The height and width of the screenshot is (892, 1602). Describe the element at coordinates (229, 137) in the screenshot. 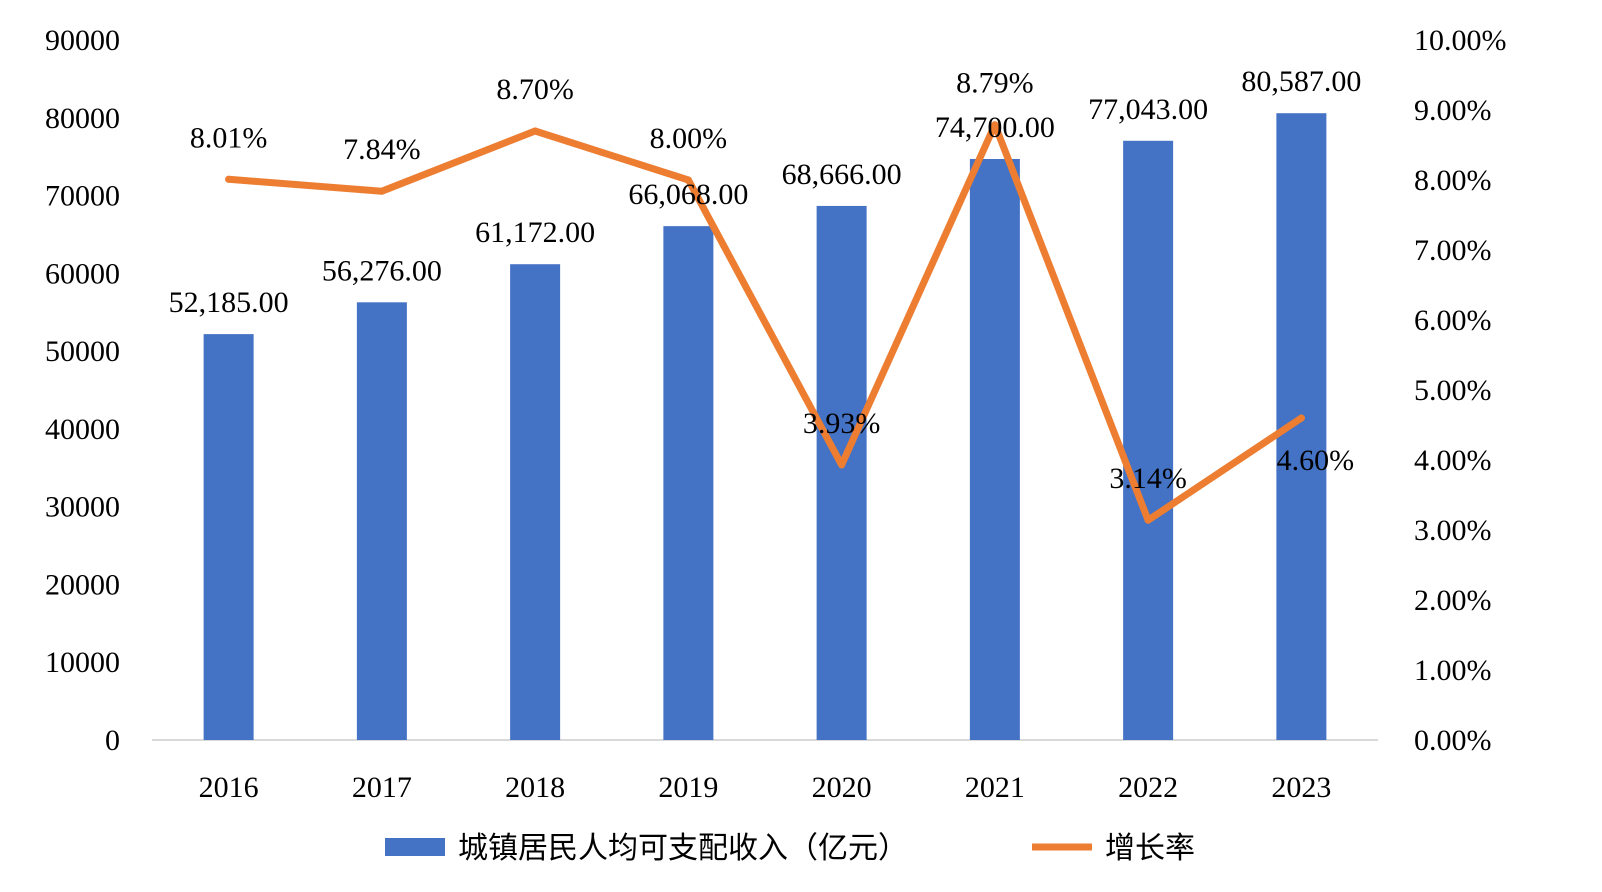

I see `line-data-label: 8.01%` at that location.